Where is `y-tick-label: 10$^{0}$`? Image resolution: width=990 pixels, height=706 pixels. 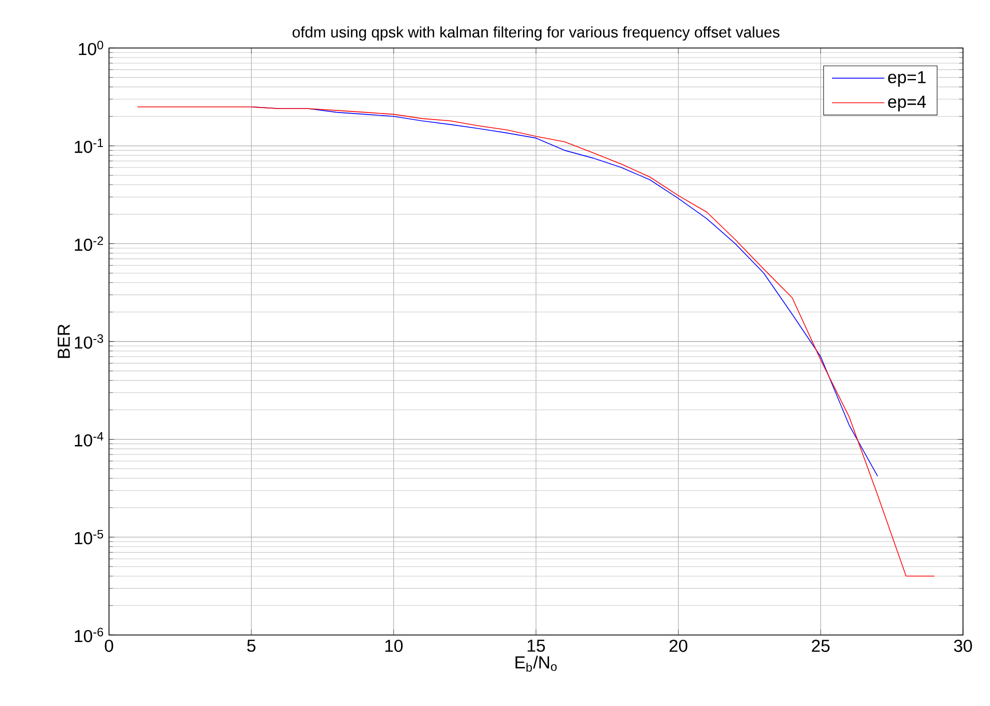 y-tick-label: 10$^{0}$ is located at coordinates (91, 48).